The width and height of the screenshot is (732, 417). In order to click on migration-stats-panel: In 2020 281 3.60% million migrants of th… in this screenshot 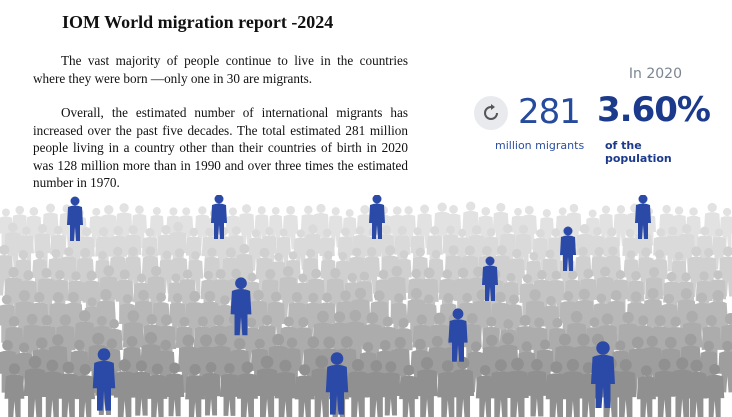, I will do `click(590, 113)`.